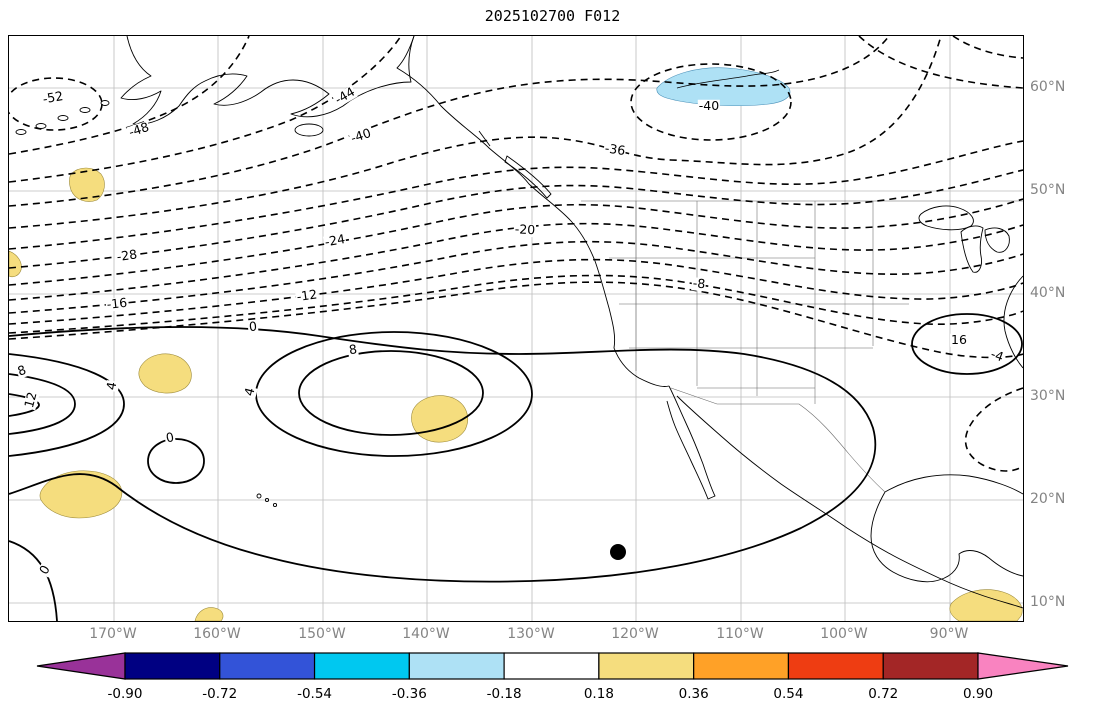  I want to click on lon-tick-label: 160°W, so click(217, 634).